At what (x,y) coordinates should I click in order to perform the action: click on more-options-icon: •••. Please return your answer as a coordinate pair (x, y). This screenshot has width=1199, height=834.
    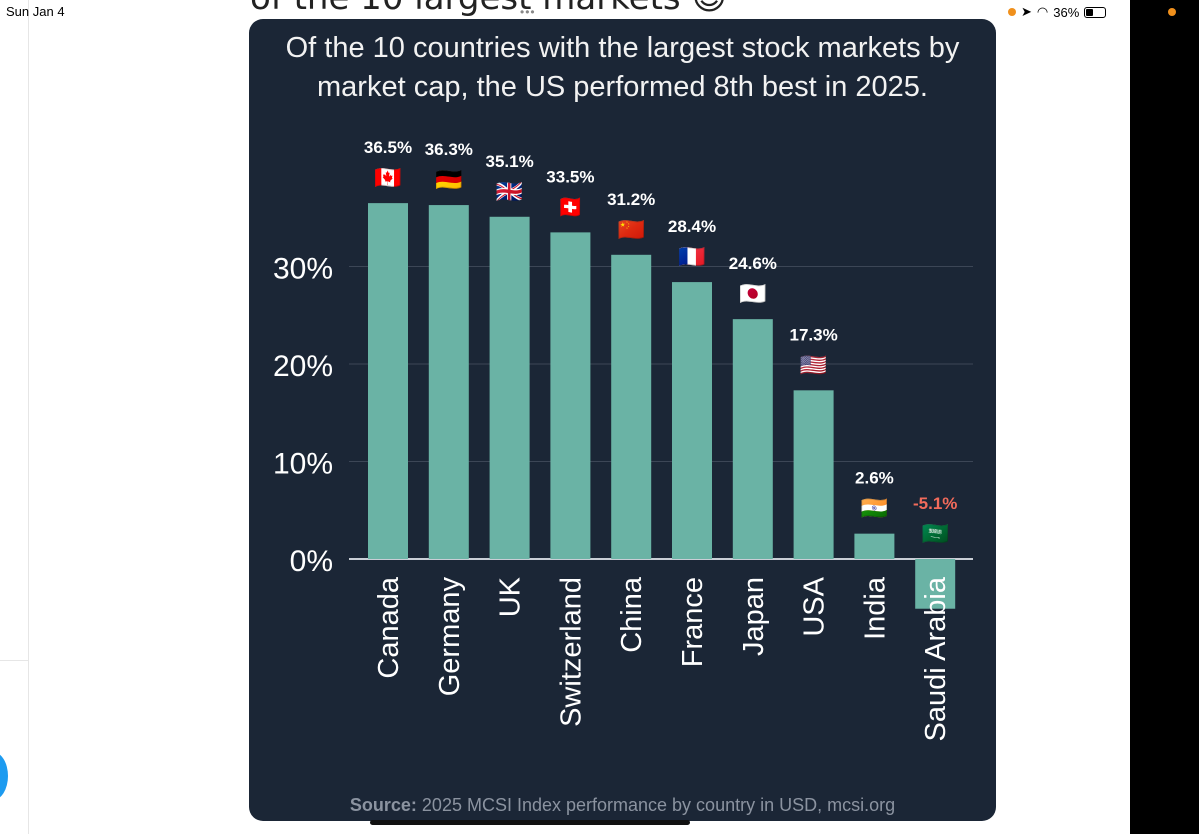
    Looking at the image, I should click on (528, 12).